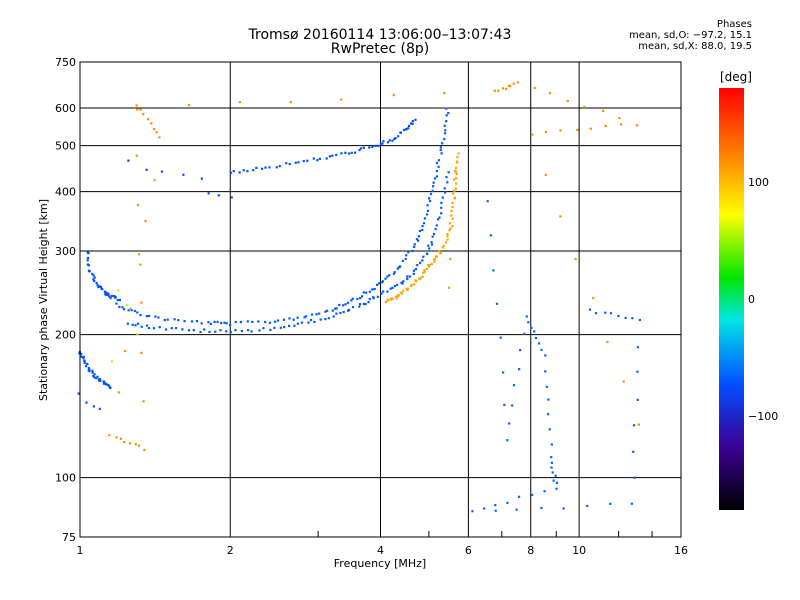 The image size is (800, 600). I want to click on colorbar-tick-label: 100, so click(758, 182).